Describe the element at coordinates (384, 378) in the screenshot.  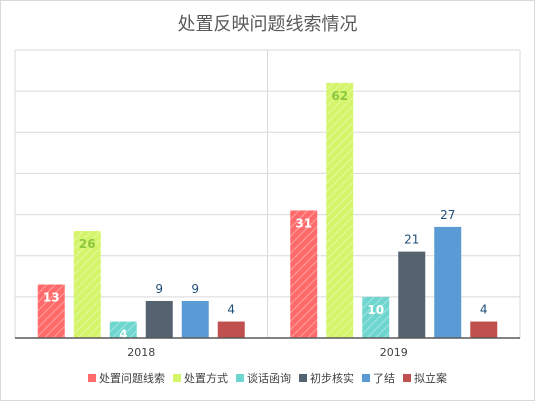
I see `legend-label: 了结` at that location.